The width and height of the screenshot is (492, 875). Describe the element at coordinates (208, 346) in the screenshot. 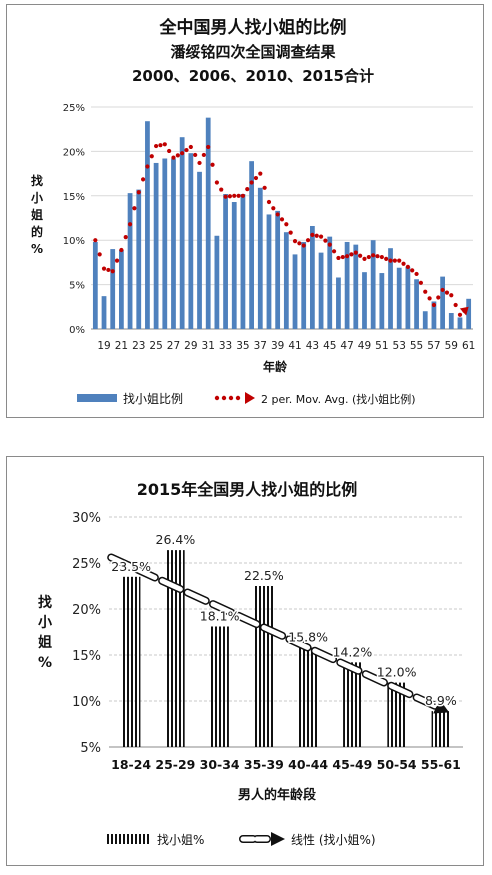

I see `x-tick-label: 31` at that location.